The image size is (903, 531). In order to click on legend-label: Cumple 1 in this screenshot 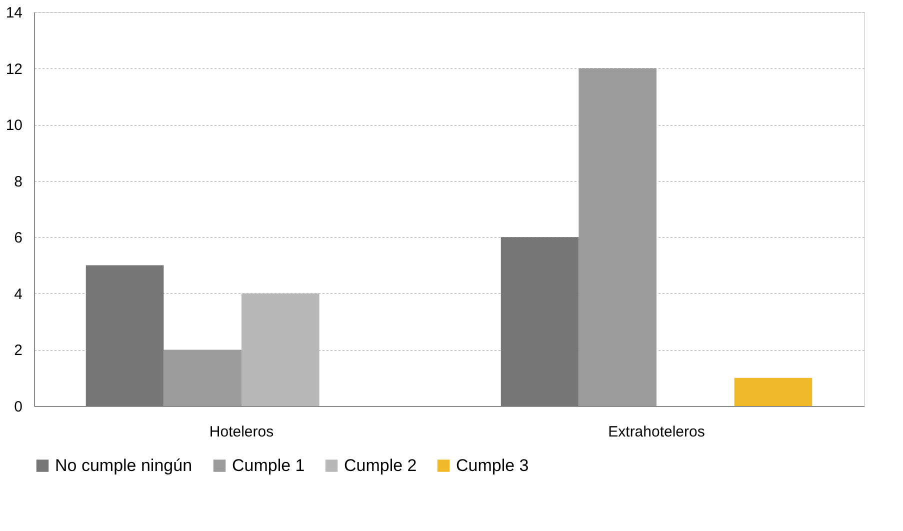, I will do `click(268, 465)`.